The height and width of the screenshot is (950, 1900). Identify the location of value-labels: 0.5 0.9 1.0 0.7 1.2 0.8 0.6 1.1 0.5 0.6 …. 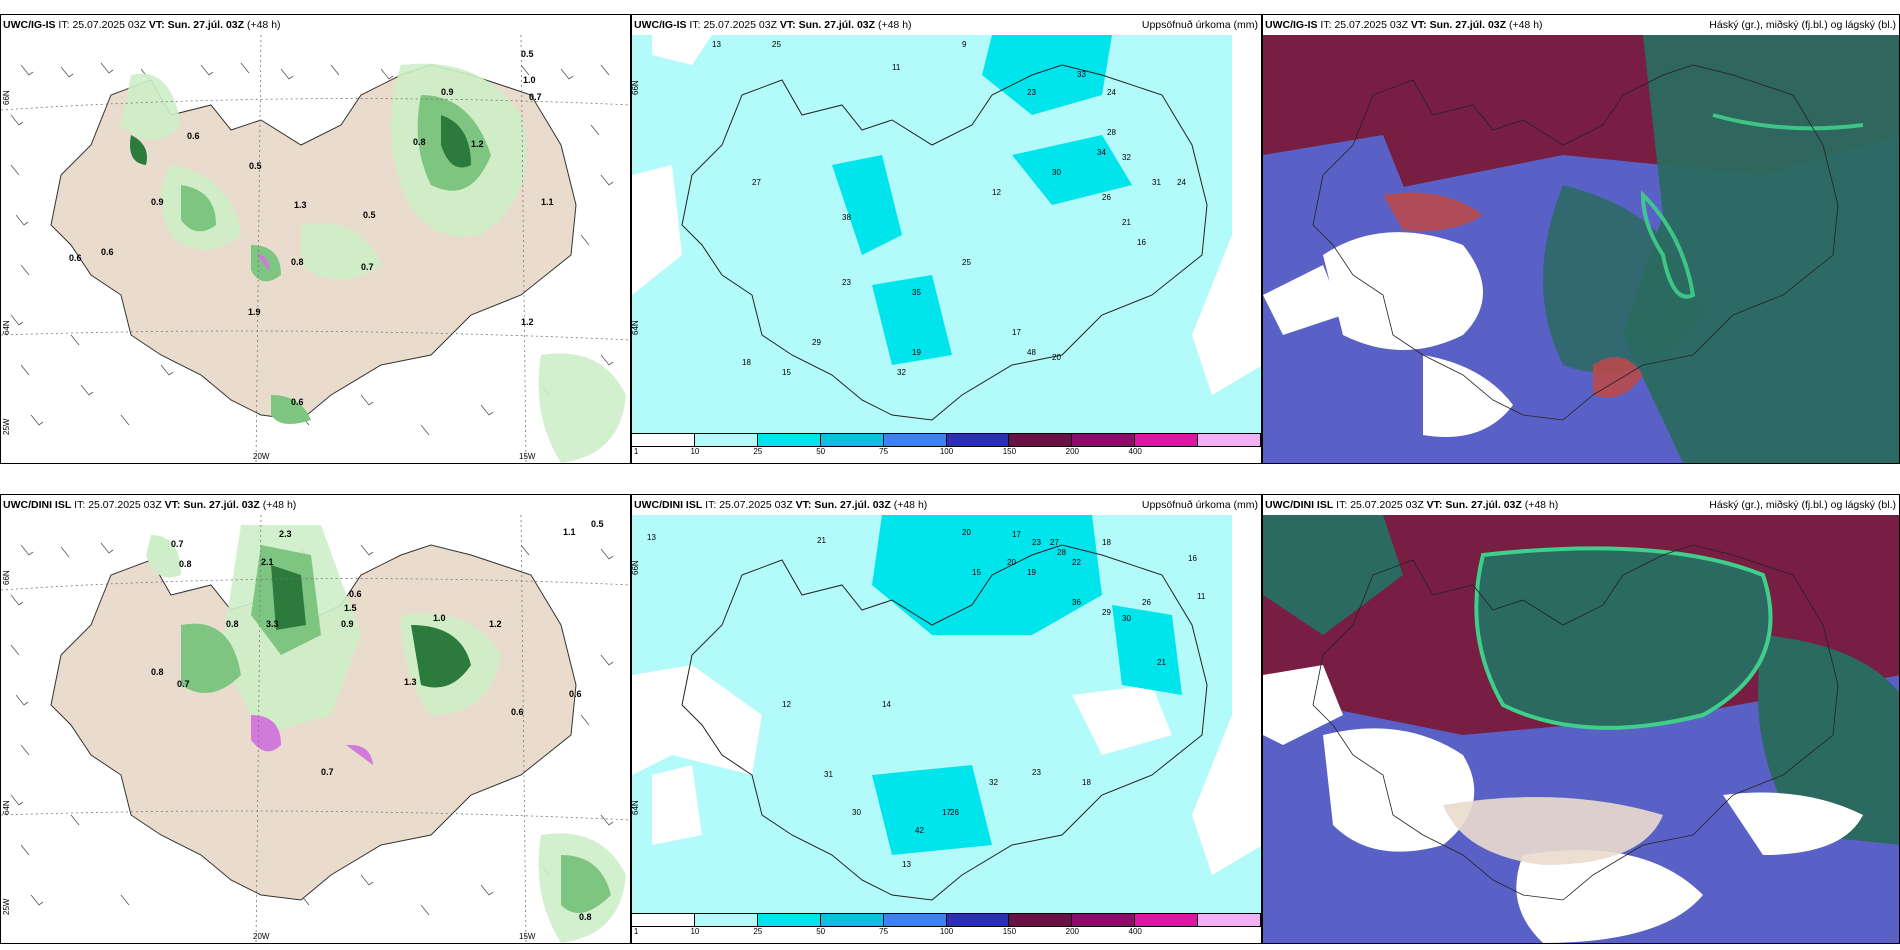
(311, 228).